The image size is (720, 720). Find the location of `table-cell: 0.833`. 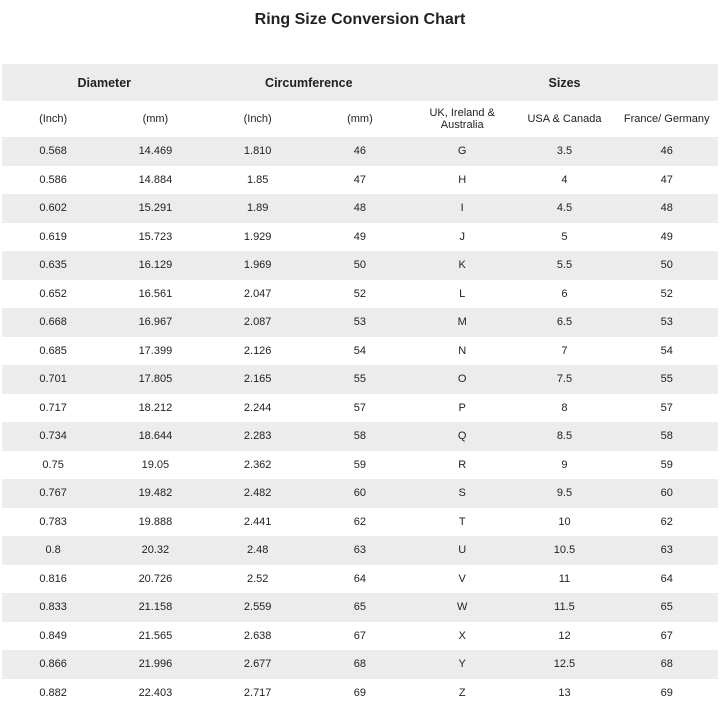

table-cell: 0.833 is located at coordinates (53, 607).